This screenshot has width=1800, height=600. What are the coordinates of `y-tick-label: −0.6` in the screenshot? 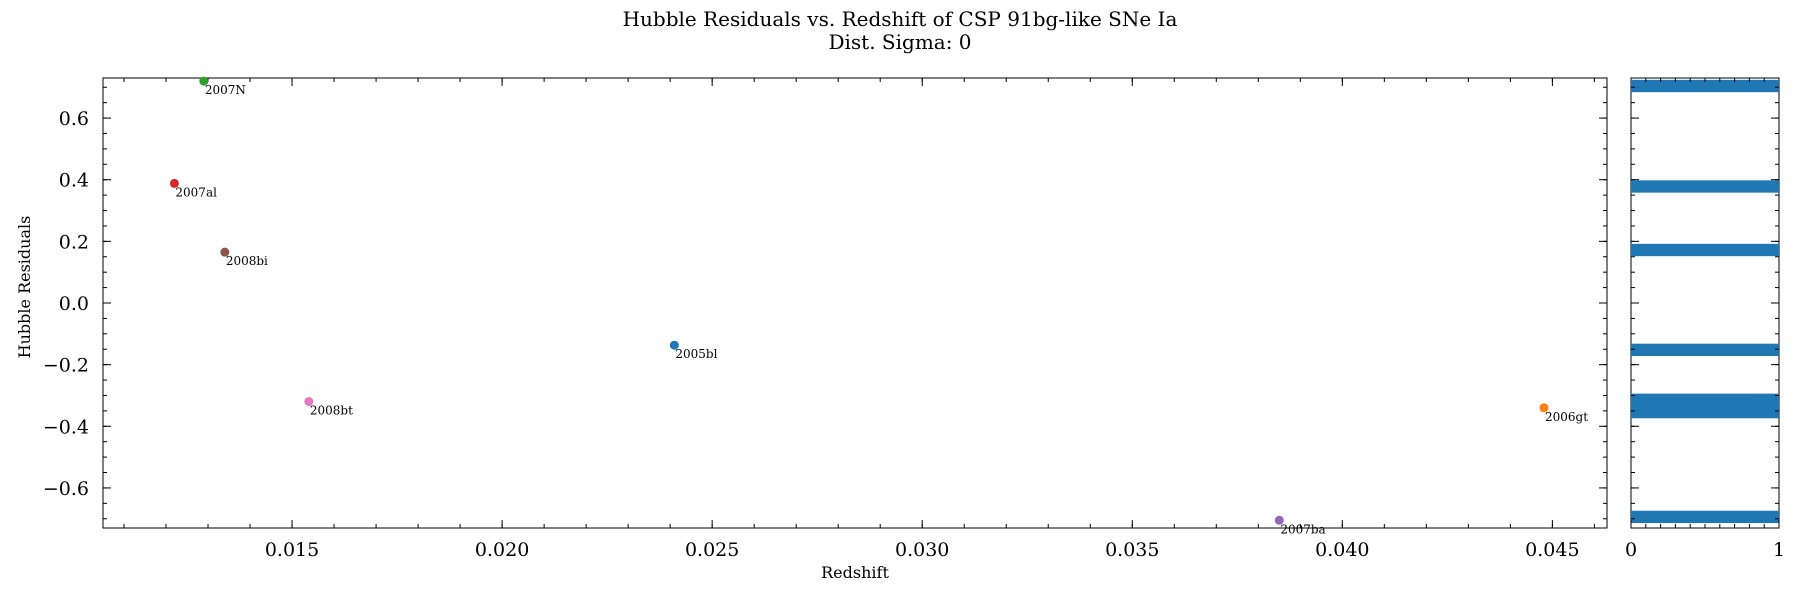 It's located at (66, 489).